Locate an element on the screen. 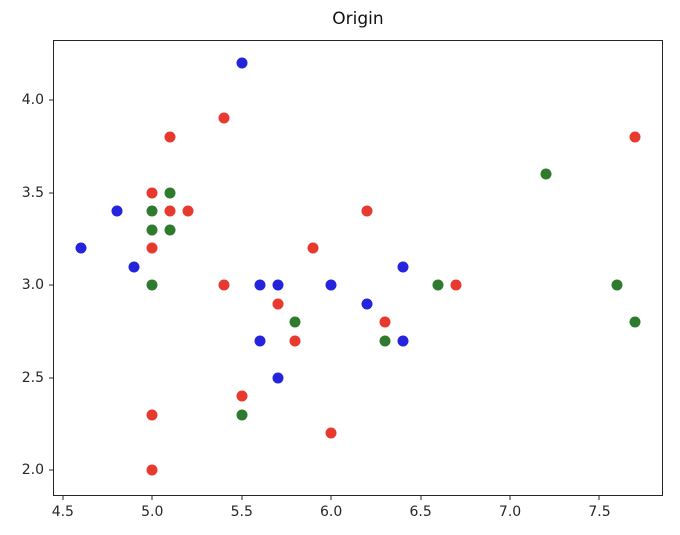 Image resolution: width=680 pixels, height=535 pixels. x-tick-label: 7.0 is located at coordinates (510, 512).